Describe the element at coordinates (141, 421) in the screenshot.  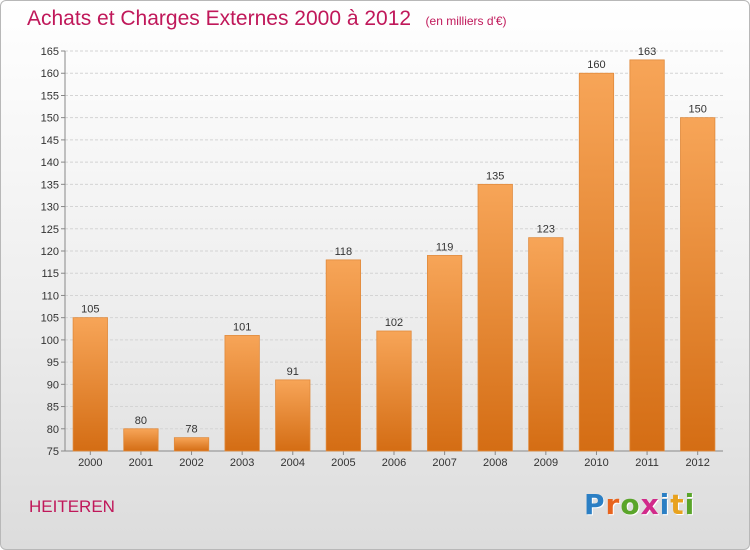
I see `data-label-2001: 80` at that location.